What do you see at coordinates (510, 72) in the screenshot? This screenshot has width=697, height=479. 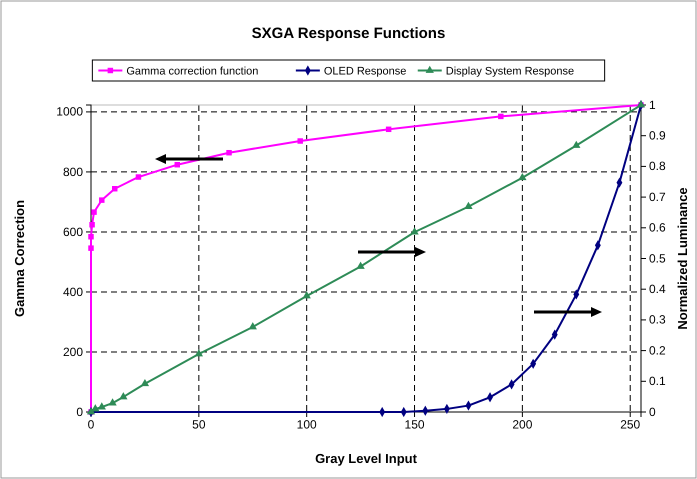 I see `legend-label: Display System Response` at bounding box center [510, 72].